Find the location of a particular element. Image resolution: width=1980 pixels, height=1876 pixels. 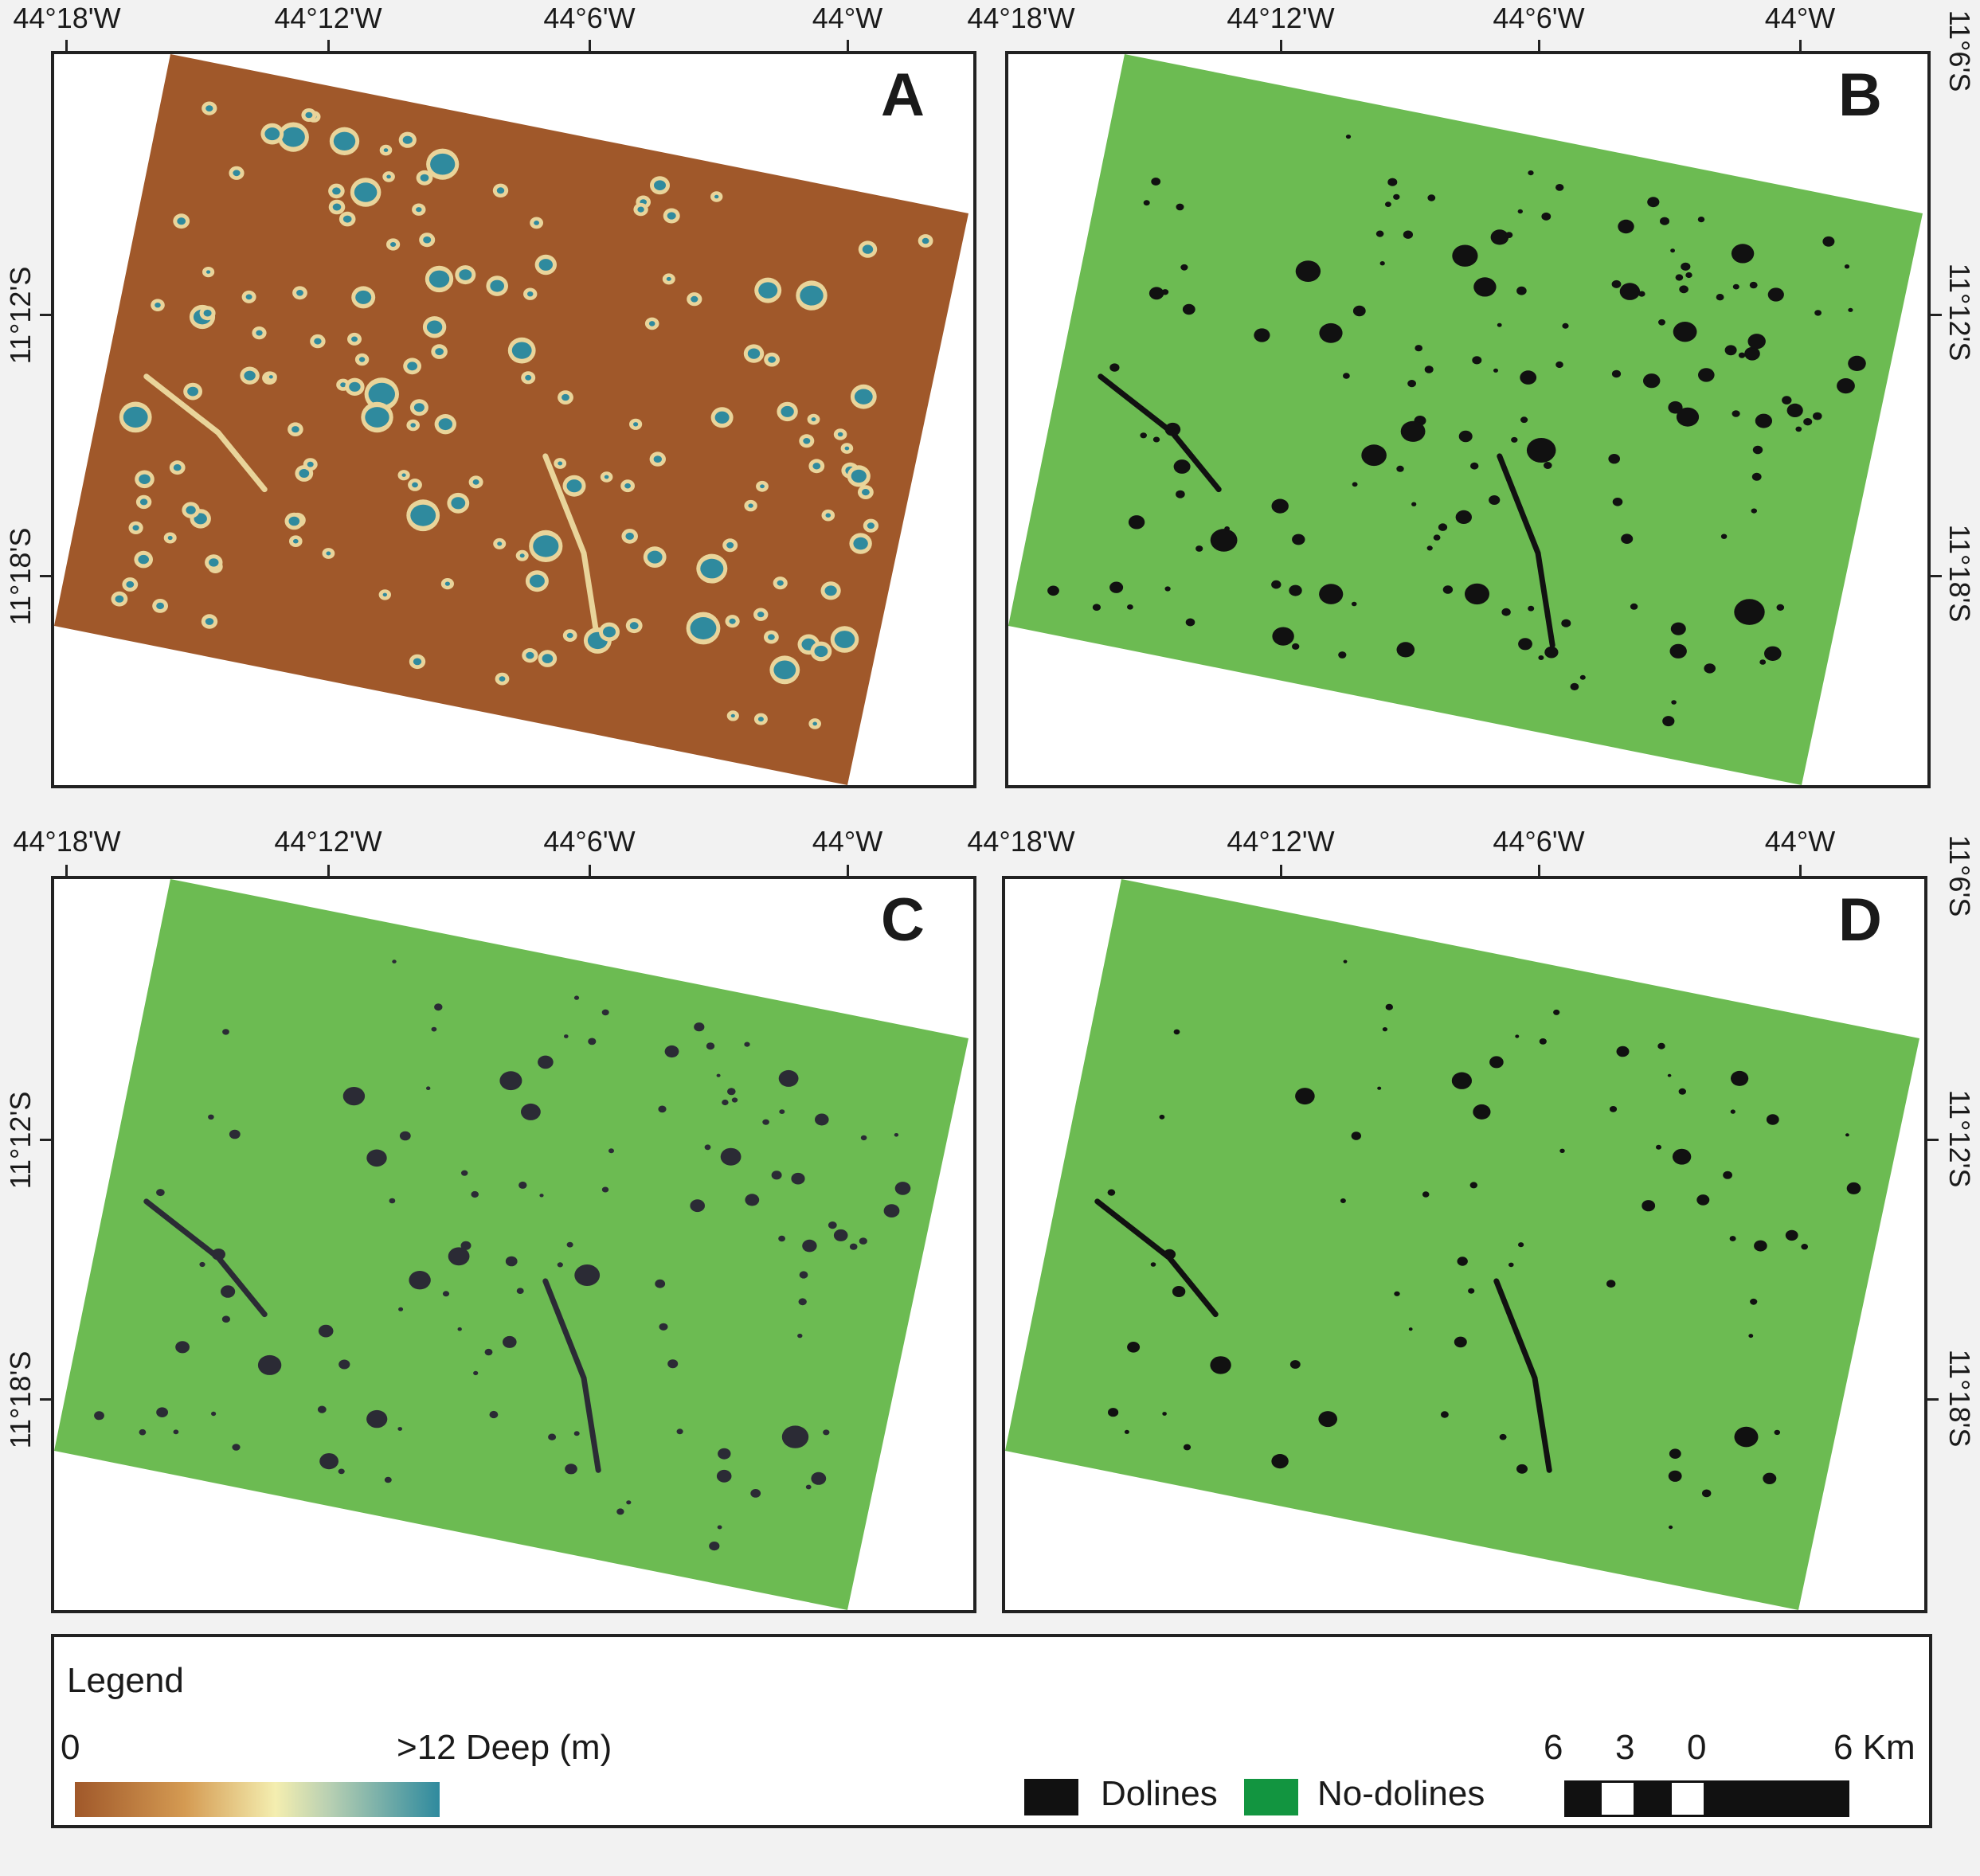

drainage-line is located at coordinates (1526, 550).